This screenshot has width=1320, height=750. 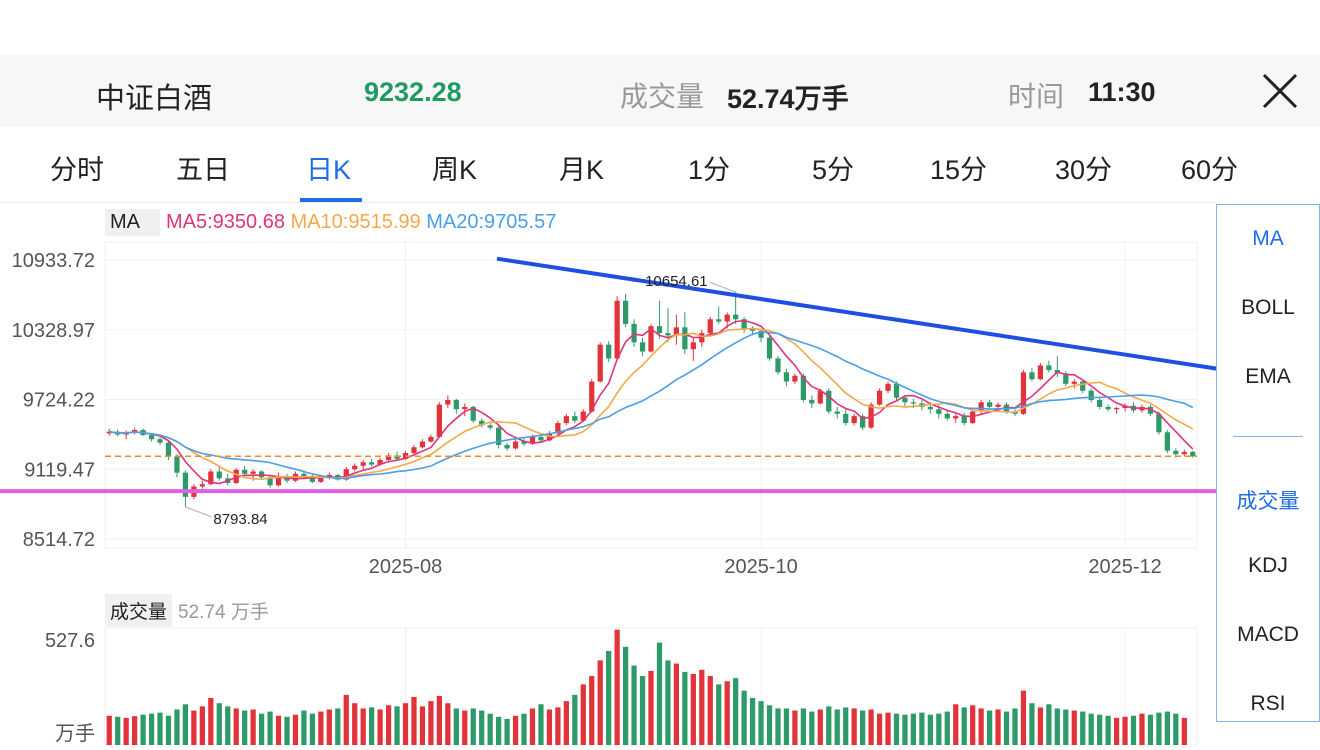 I want to click on last-price: 9232.28, so click(x=413, y=92).